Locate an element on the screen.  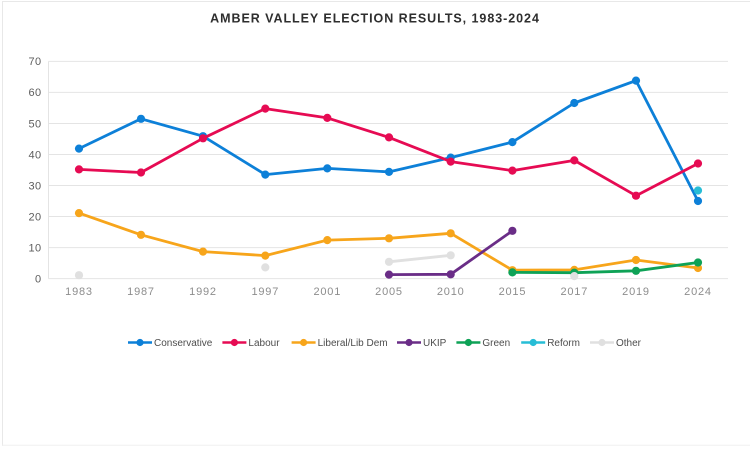
svg-text: 60 is located at coordinates (34, 93).